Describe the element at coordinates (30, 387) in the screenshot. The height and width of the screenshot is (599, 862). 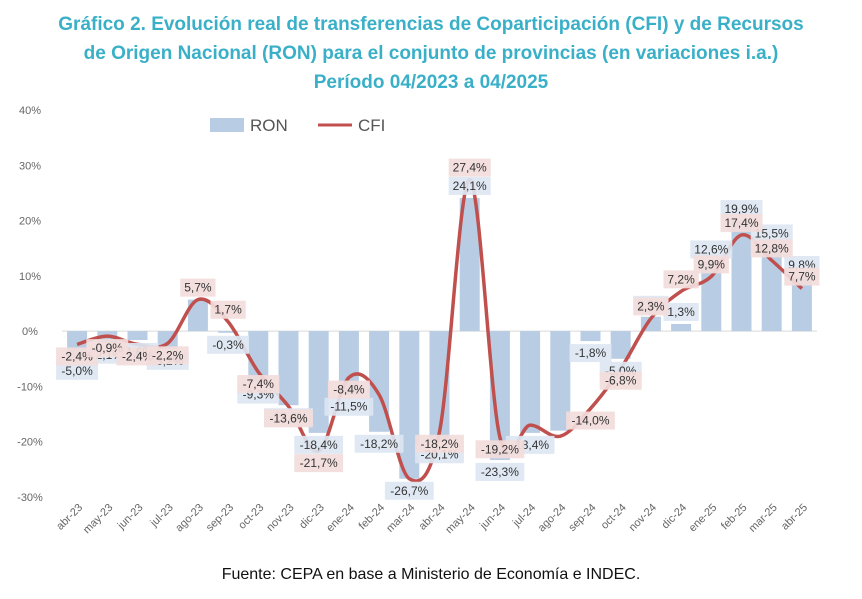
I see `y-tick-label: -10%` at that location.